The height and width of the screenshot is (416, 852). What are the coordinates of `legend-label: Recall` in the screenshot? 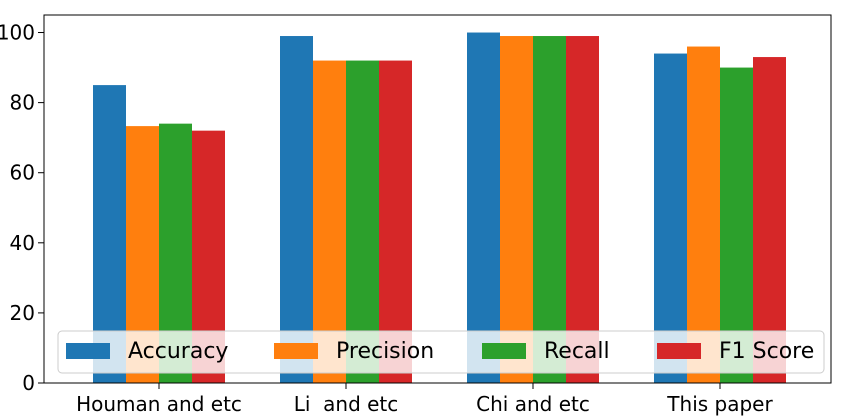 It's located at (577, 351).